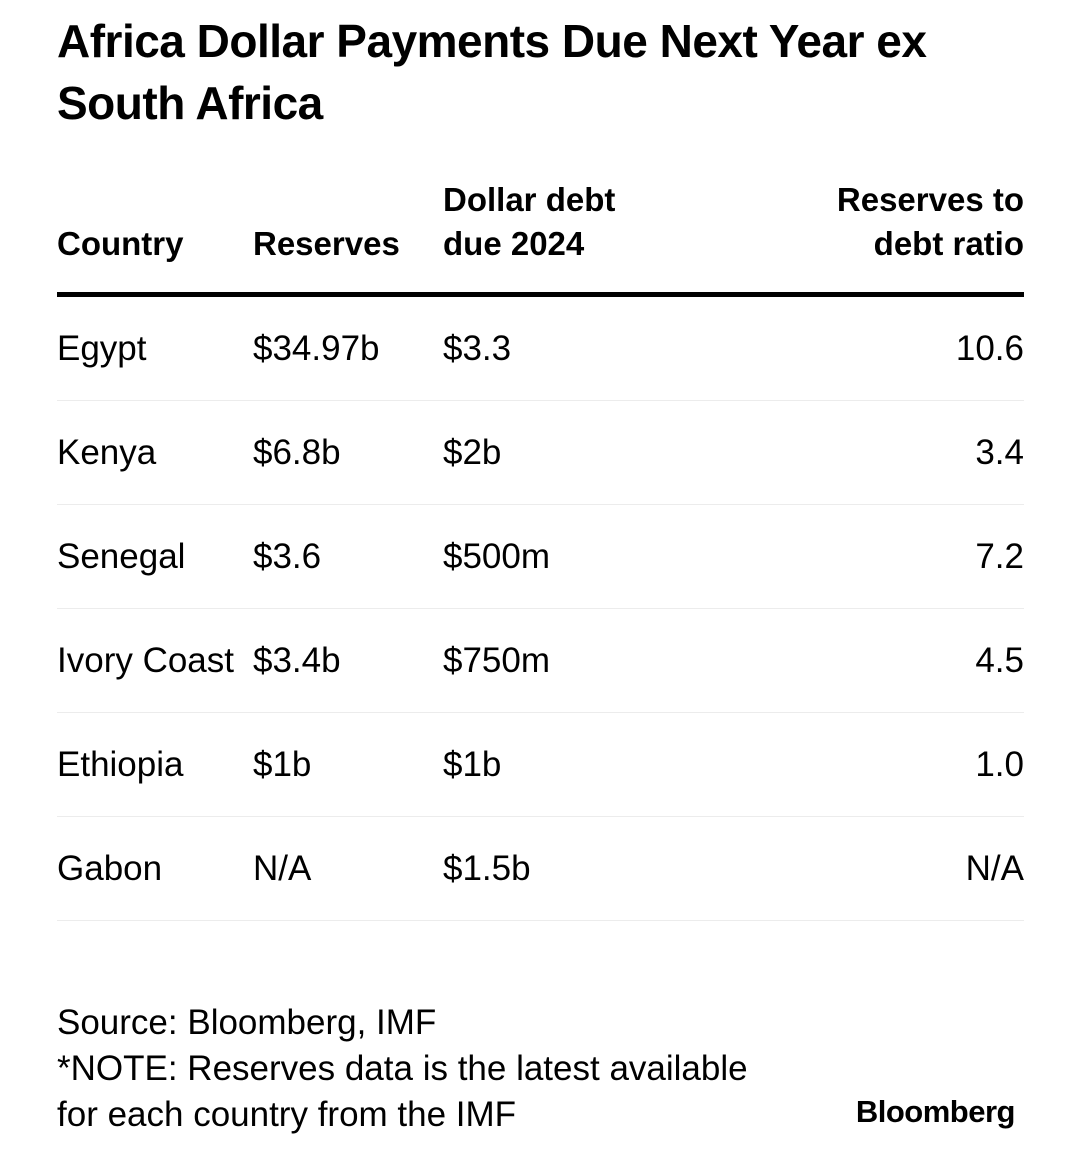 Image resolution: width=1080 pixels, height=1163 pixels. Describe the element at coordinates (593, 237) in the screenshot. I see `column-header-dollar-debt: Dollar debt due 2024` at that location.